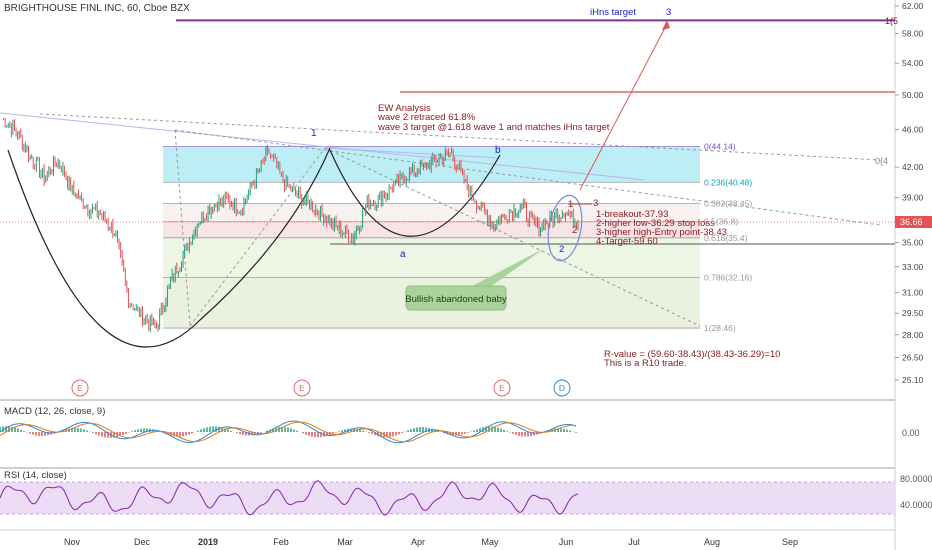 The height and width of the screenshot is (550, 932). What do you see at coordinates (913, 167) in the screenshot?
I see `price-tick-label-5: 42.00` at bounding box center [913, 167].